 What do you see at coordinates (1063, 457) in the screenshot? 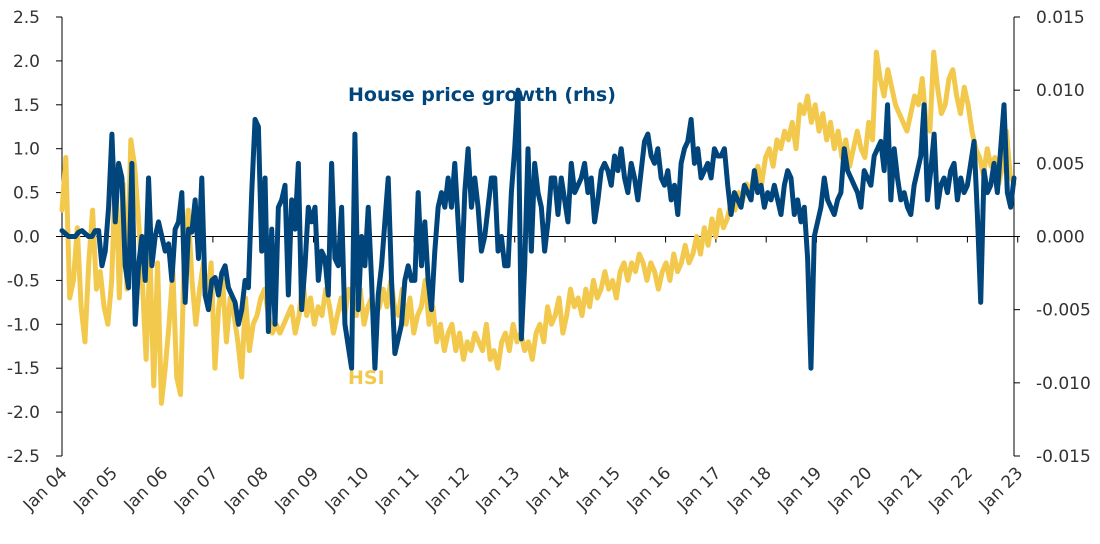
I see `right-tick-label: -0.015` at bounding box center [1063, 457].